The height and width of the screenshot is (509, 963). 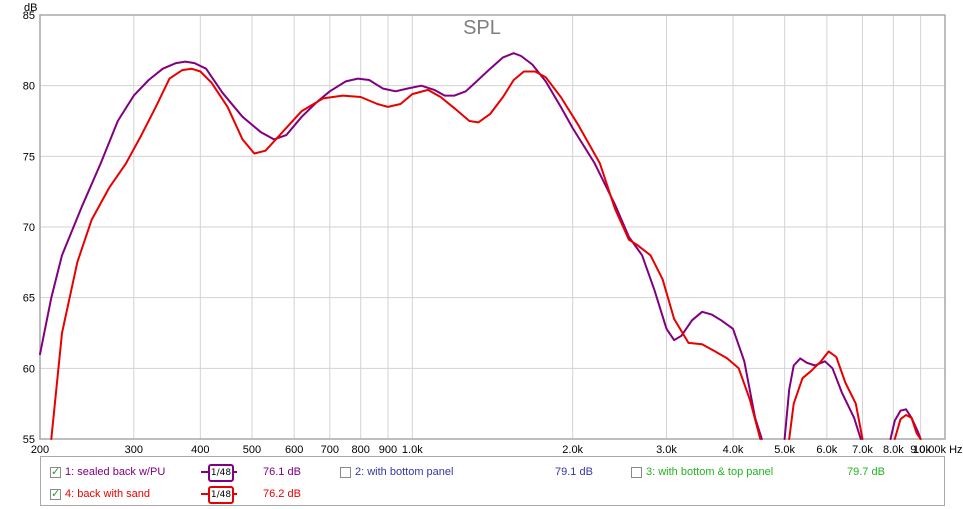 What do you see at coordinates (345, 472) in the screenshot?
I see `series-2-checkbox` at bounding box center [345, 472].